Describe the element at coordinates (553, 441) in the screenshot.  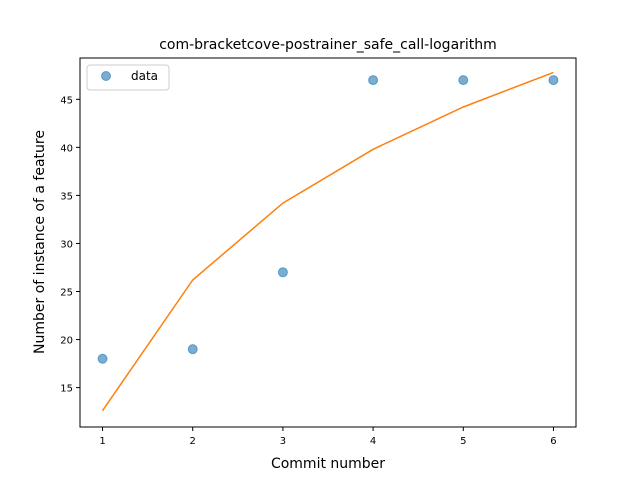
I see `x-tick-label: 6` at that location.